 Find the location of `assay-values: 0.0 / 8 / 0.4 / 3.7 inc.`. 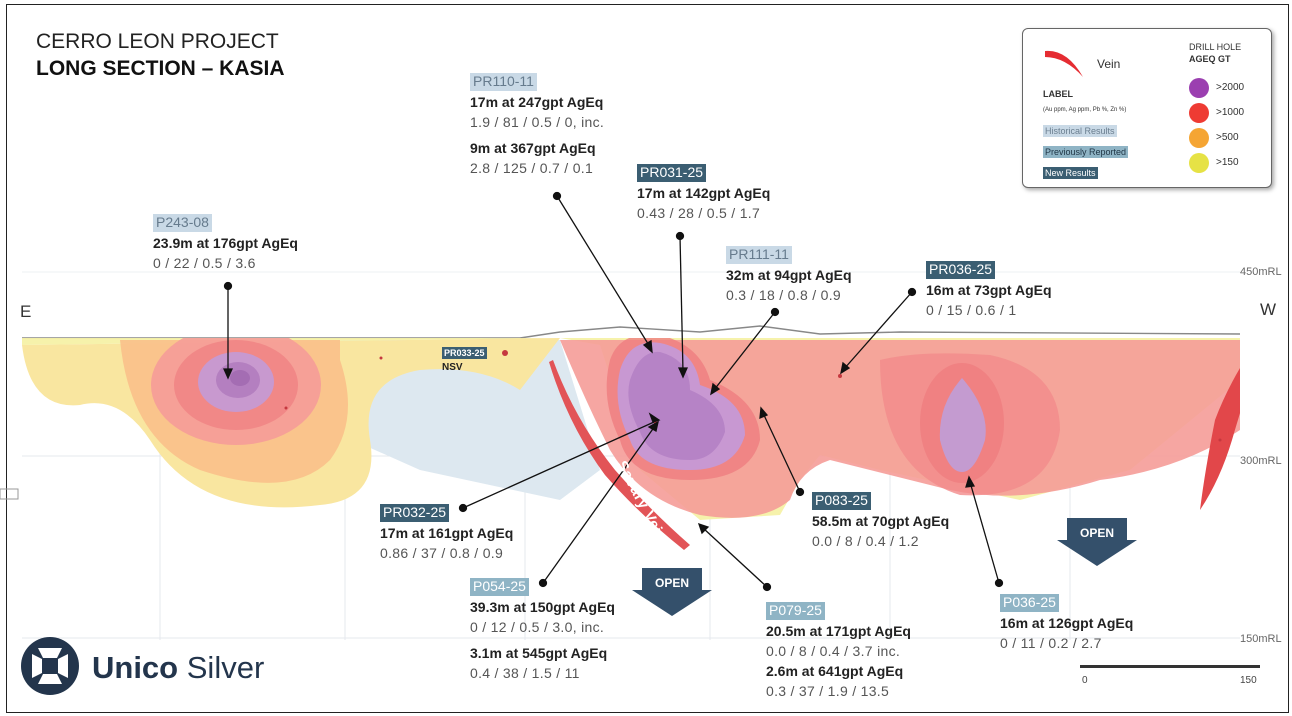

assay-values: 0.0 / 8 / 0.4 / 3.7 inc. is located at coordinates (833, 650).